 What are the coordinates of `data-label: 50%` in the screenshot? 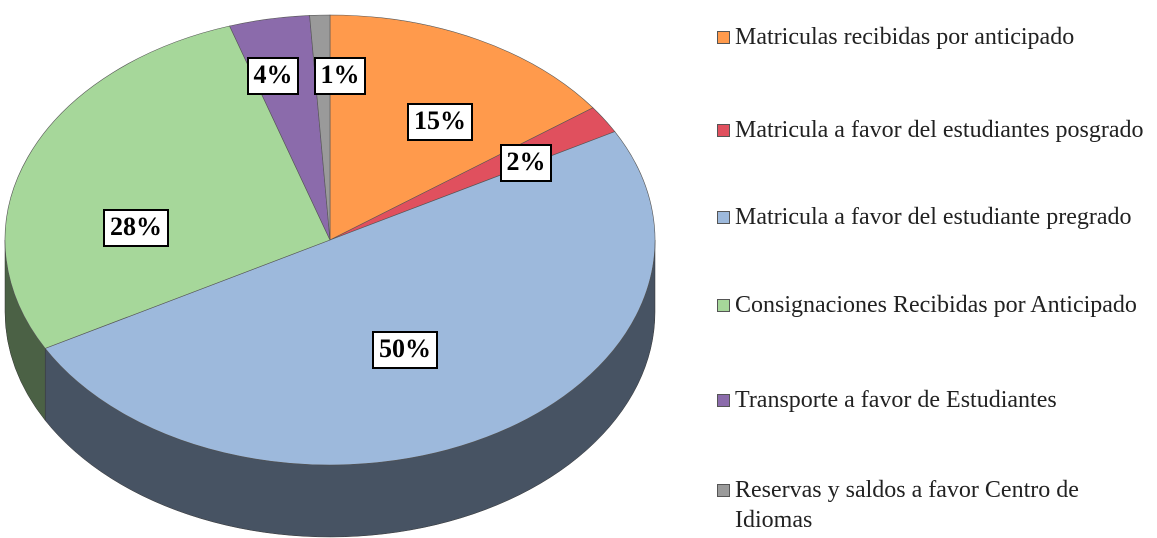 It's located at (405, 348).